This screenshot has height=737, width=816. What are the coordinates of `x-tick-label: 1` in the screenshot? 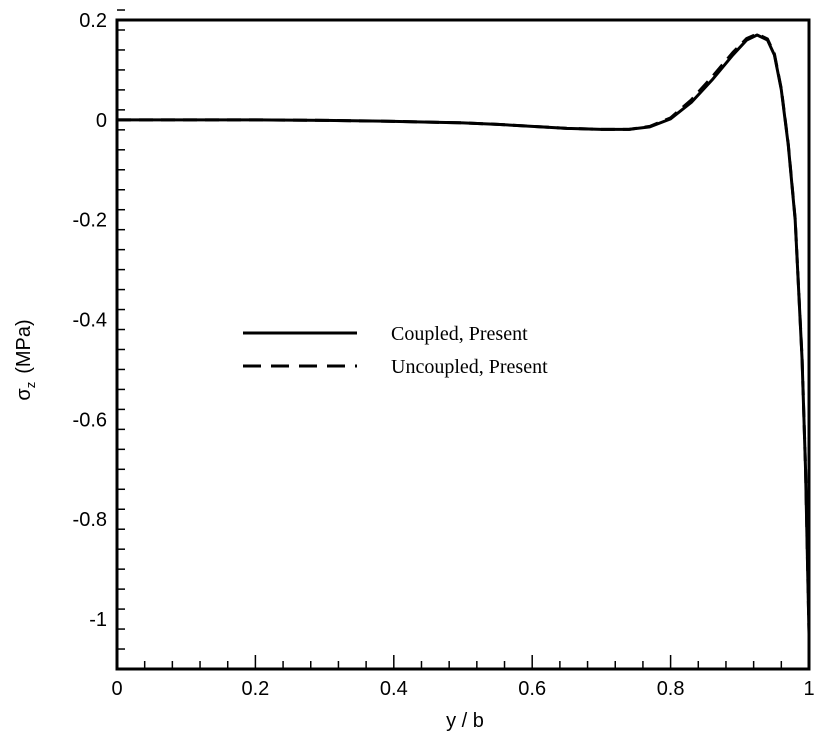 It's located at (808, 689).